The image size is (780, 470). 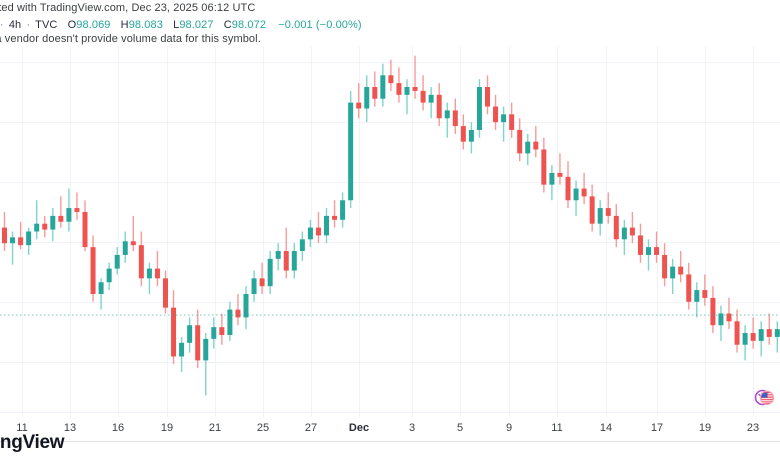 What do you see at coordinates (705, 428) in the screenshot?
I see `time-axis-tick-14: 19` at bounding box center [705, 428].